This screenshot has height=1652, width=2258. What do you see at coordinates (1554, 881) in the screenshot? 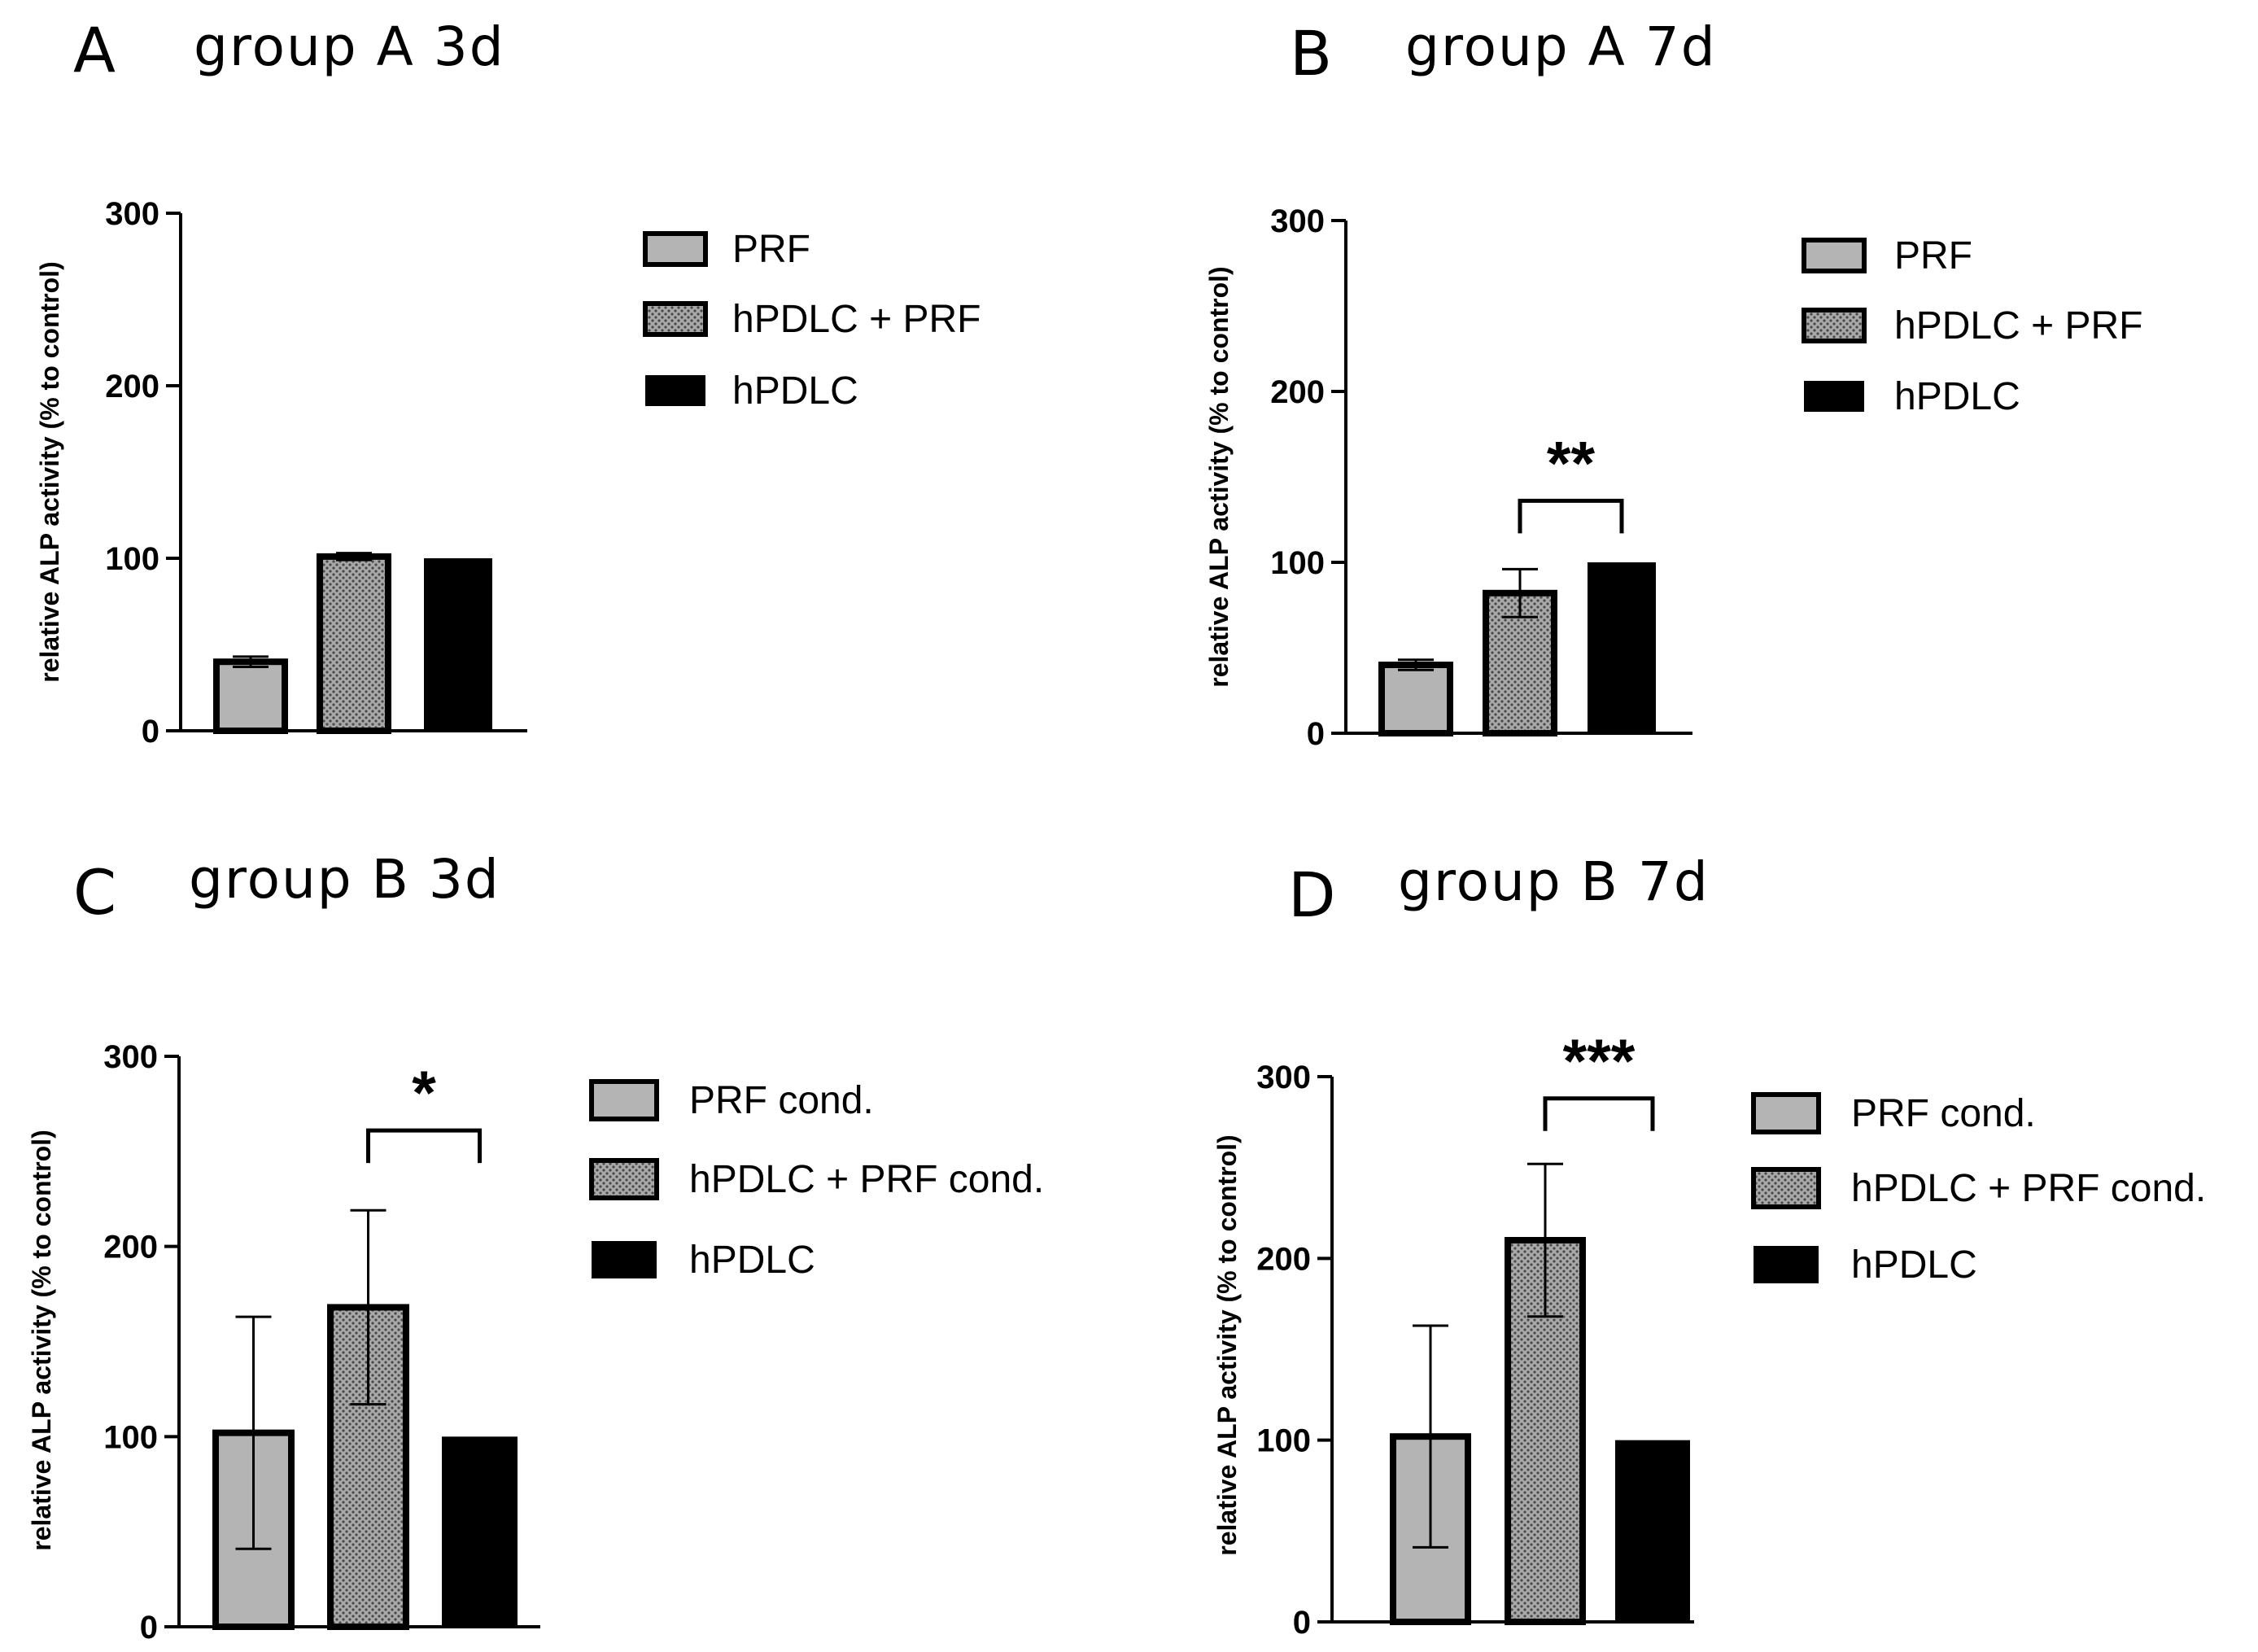
I see `chart-title: group B 7d` at bounding box center [1554, 881].